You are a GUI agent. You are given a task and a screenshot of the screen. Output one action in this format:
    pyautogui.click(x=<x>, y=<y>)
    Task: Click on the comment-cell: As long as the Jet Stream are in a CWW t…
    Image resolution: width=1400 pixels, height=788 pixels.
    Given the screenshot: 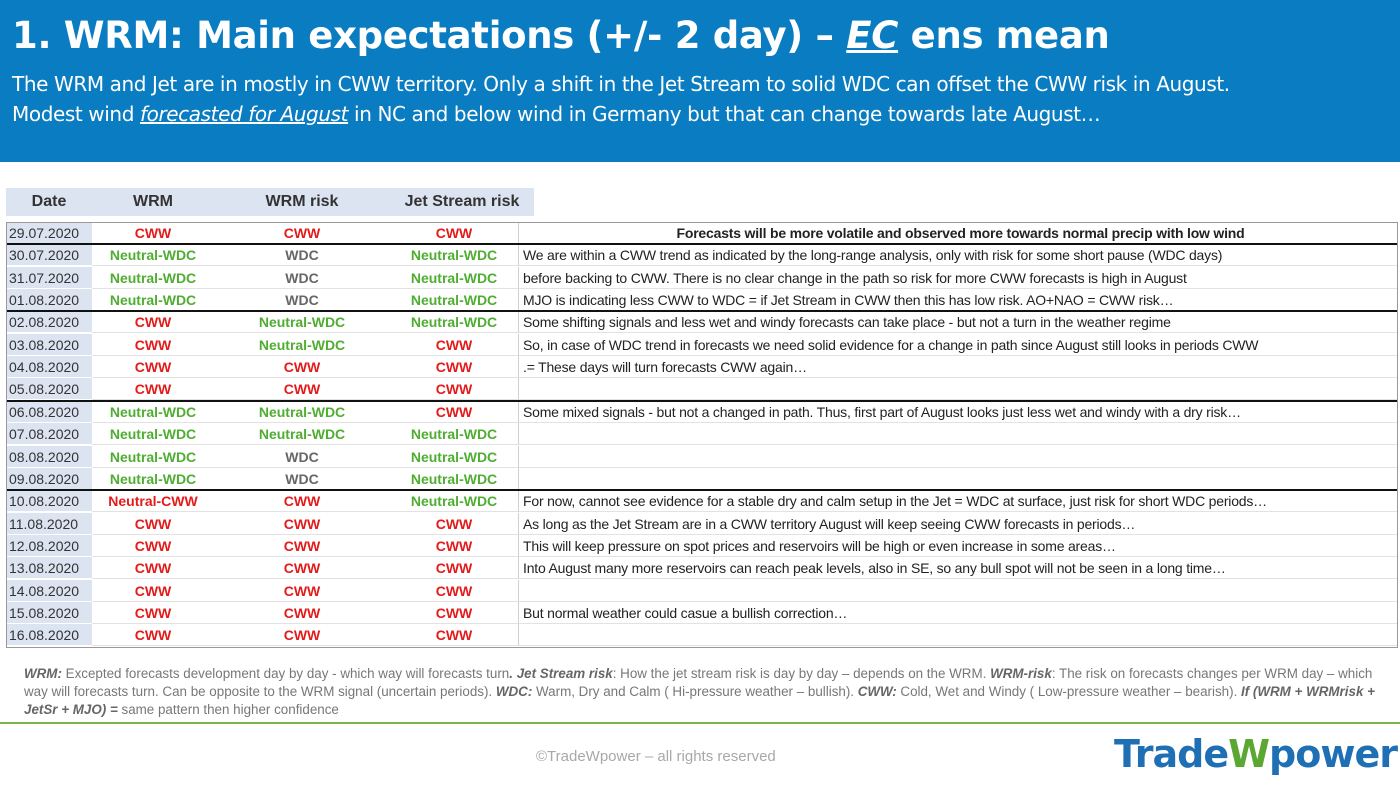 What is the action you would take?
    pyautogui.click(x=958, y=523)
    